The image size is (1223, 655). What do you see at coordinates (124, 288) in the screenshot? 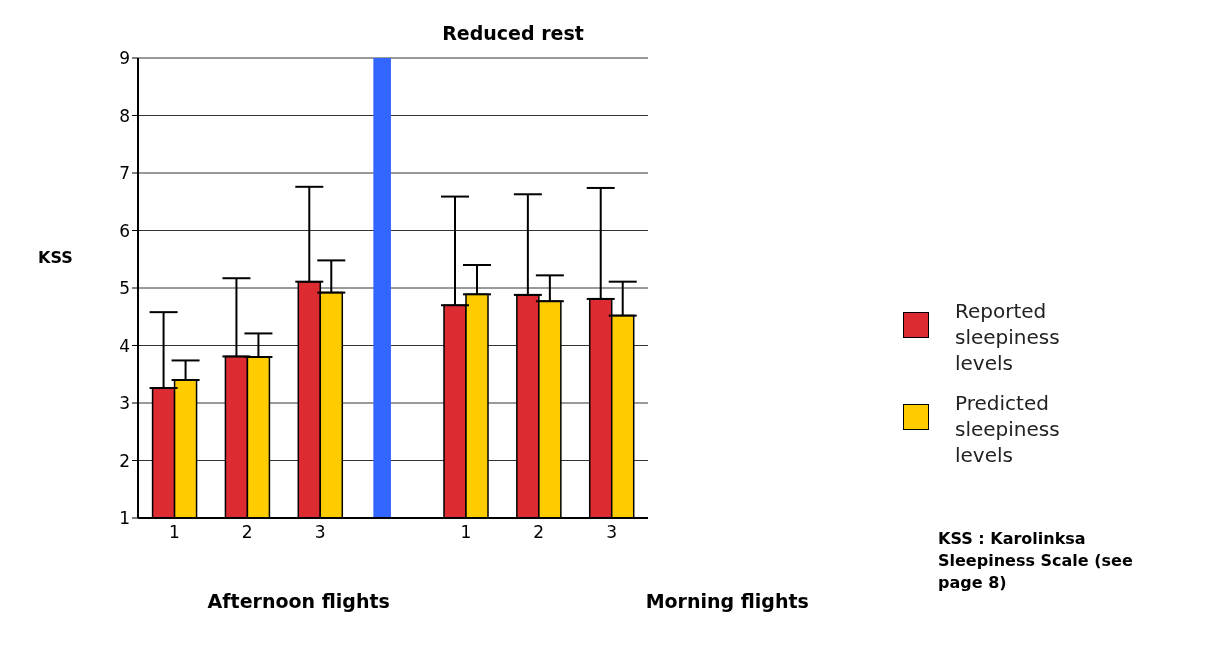
I see `y-tick-label: 5` at bounding box center [124, 288].